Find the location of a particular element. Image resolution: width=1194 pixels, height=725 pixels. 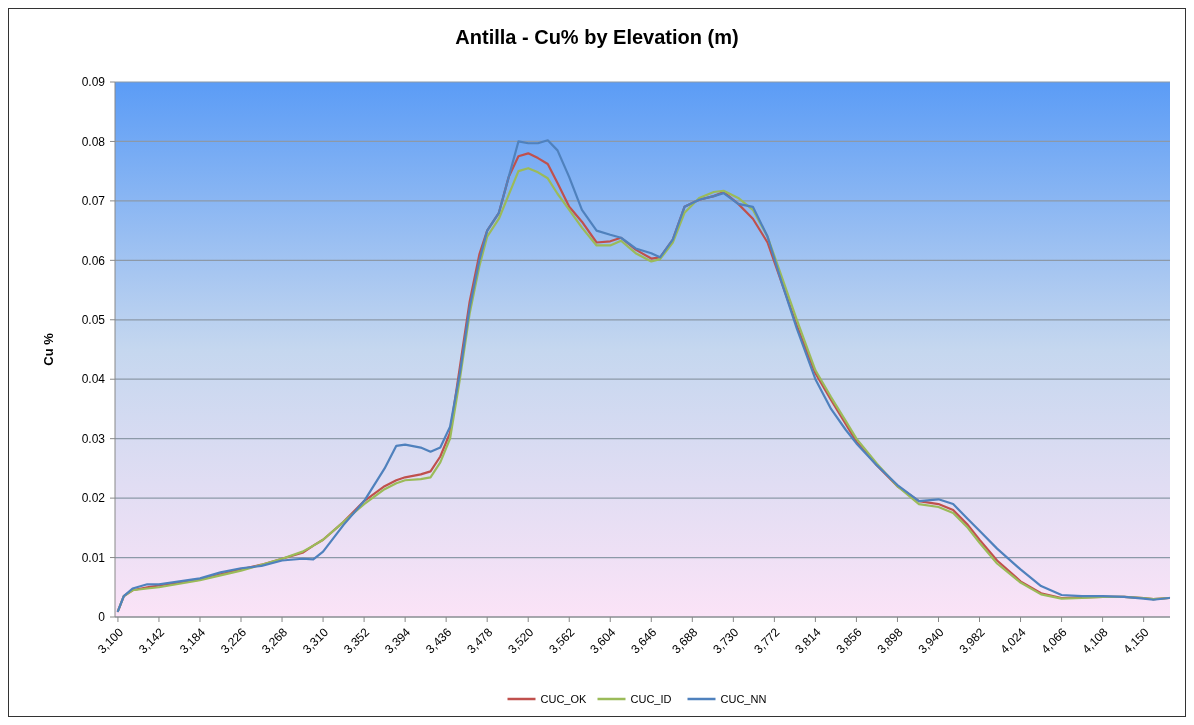

y-tick-label: 0.04 is located at coordinates (93, 379).